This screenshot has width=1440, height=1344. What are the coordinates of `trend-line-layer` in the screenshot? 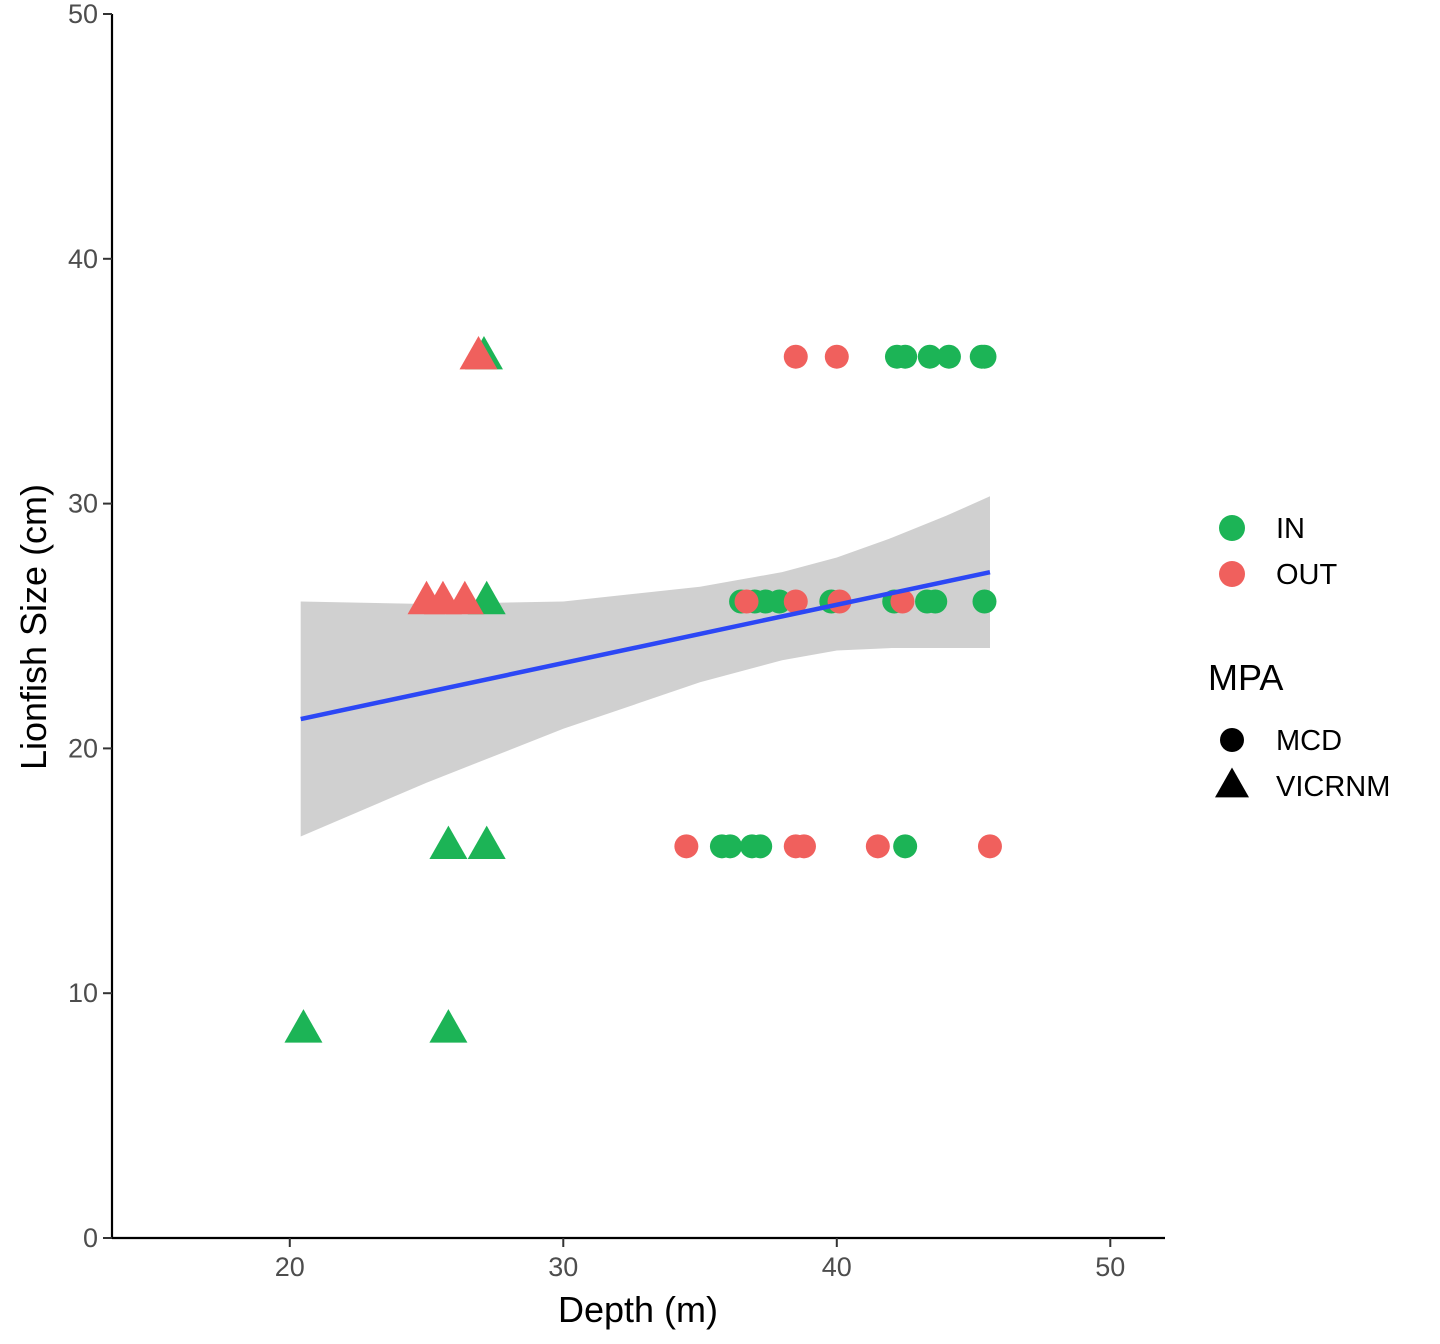 It's located at (645, 645).